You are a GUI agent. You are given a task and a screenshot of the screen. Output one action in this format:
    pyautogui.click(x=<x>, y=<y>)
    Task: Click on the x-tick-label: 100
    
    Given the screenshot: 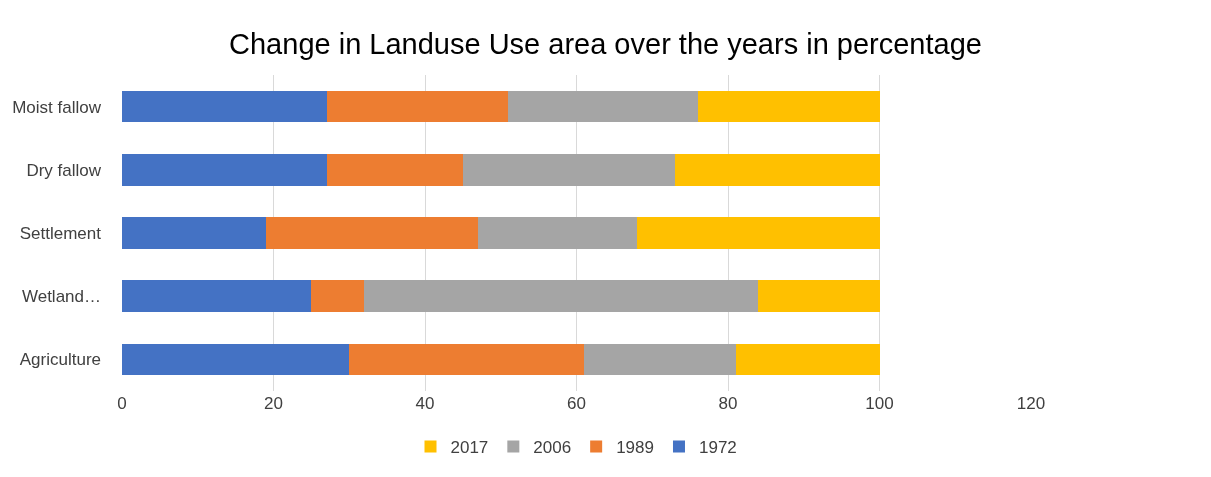 What is the action you would take?
    pyautogui.click(x=879, y=403)
    